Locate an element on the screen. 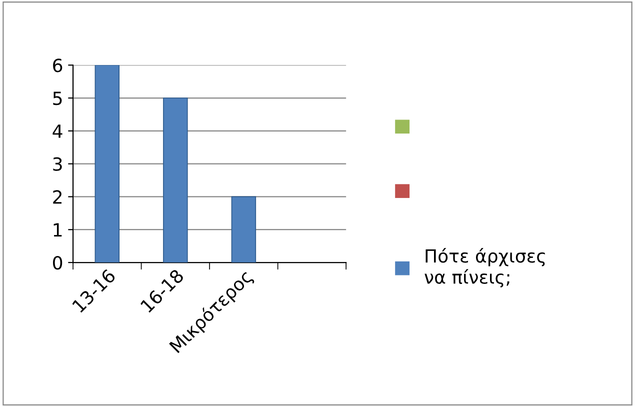  y-tick-label: 4 is located at coordinates (57, 131).